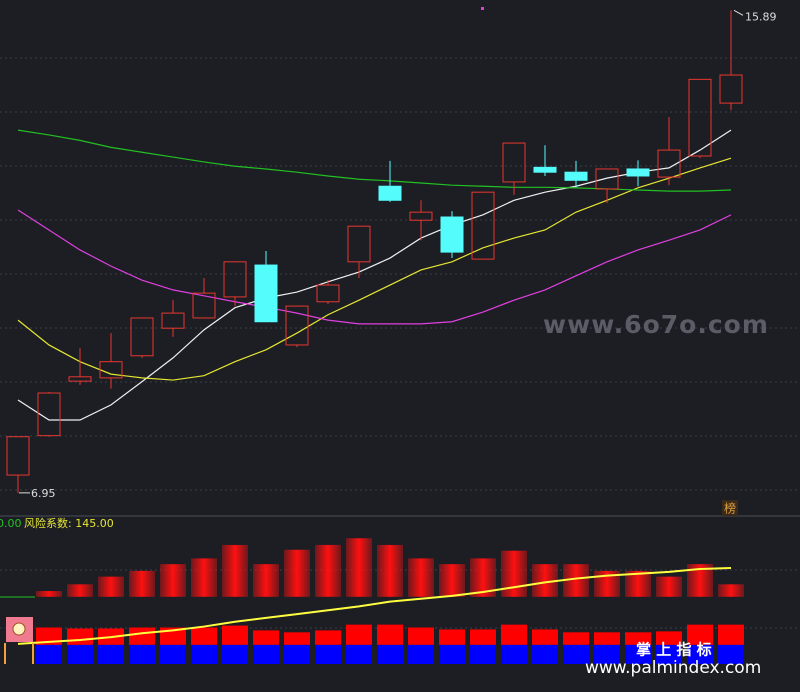 Image resolution: width=800 pixels, height=692 pixels. I want to click on low-label: 6.95, so click(43, 493).